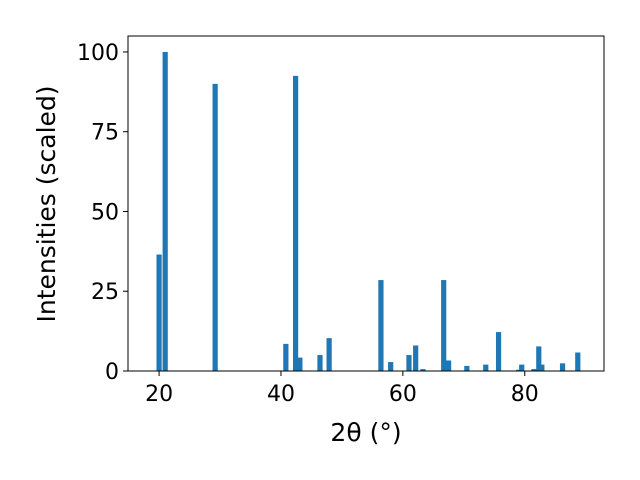  Describe the element at coordinates (105, 133) in the screenshot. I see `y-tick-label: 75` at that location.